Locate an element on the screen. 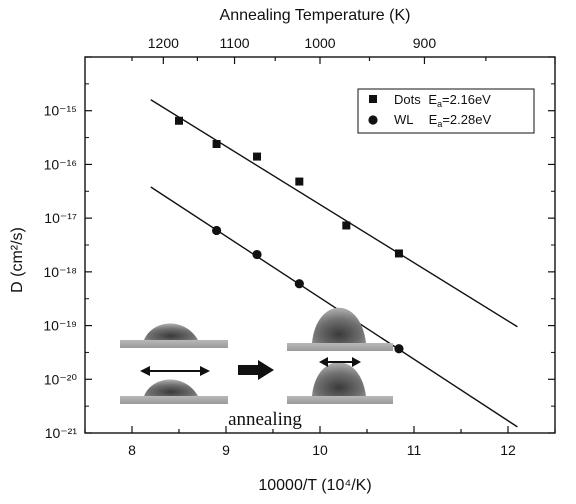 This screenshot has height=504, width=576. arrowhead-left-before is located at coordinates (145, 371).